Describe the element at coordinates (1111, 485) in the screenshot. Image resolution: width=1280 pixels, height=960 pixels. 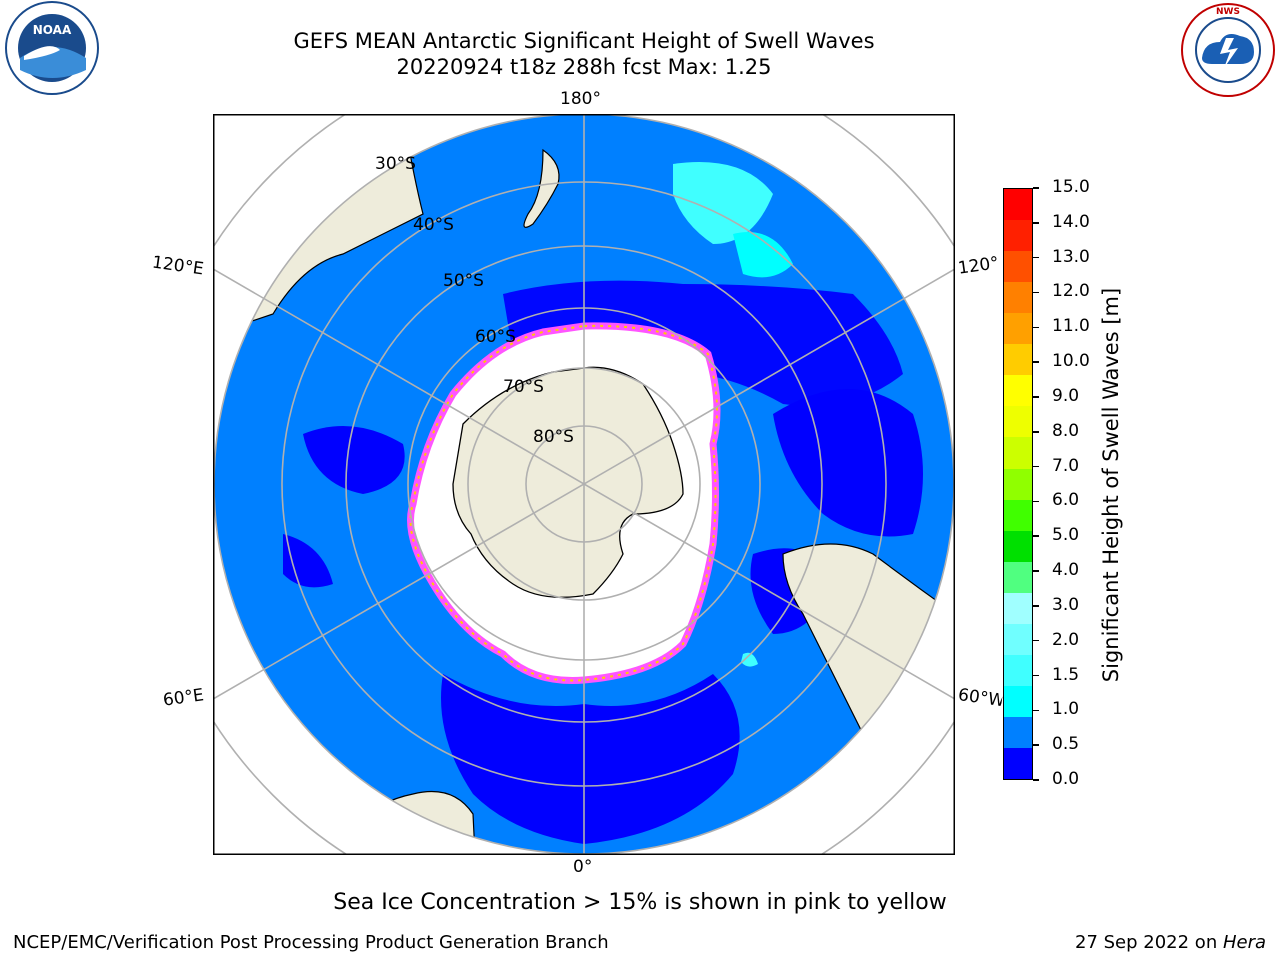
I see `colorbar-label: Significant Height of Swell Waves [m]` at that location.